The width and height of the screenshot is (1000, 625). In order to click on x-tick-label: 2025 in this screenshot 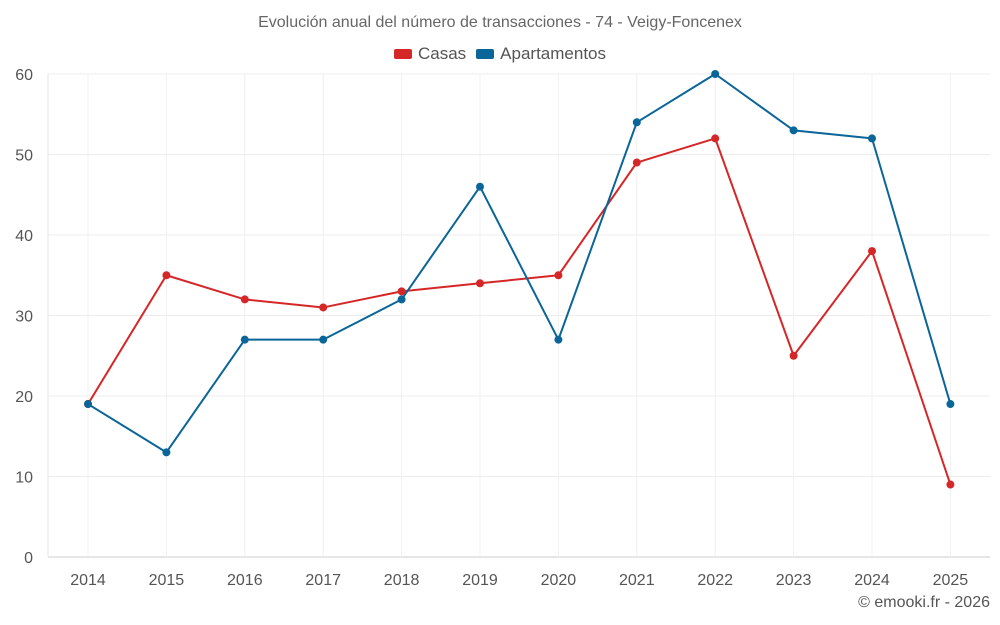, I will do `click(951, 580)`.